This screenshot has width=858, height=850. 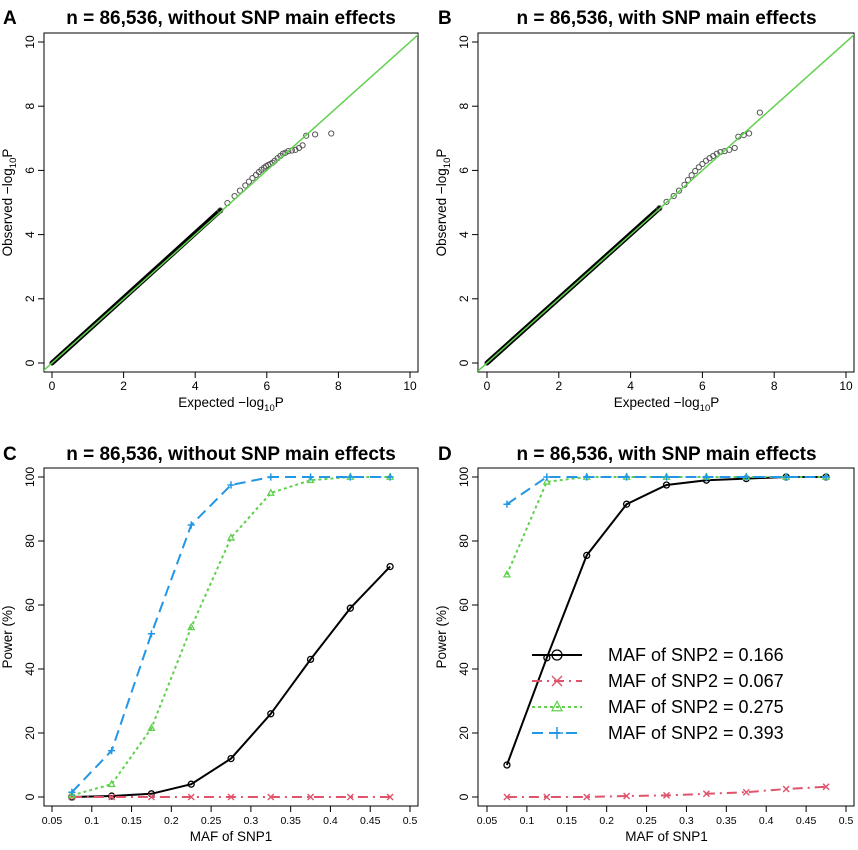 I want to click on x-tick-label: 0.25, so click(x=646, y=821).